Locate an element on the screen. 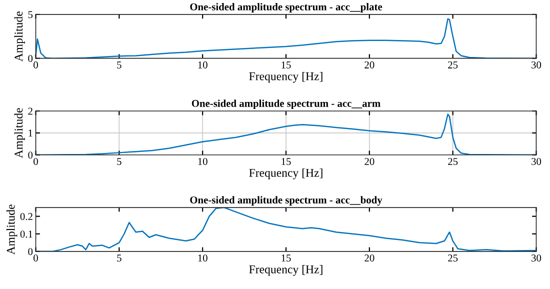 This screenshot has width=550, height=289. chart-title: One-sided amplitude spectrum - acc__body is located at coordinates (286, 201).